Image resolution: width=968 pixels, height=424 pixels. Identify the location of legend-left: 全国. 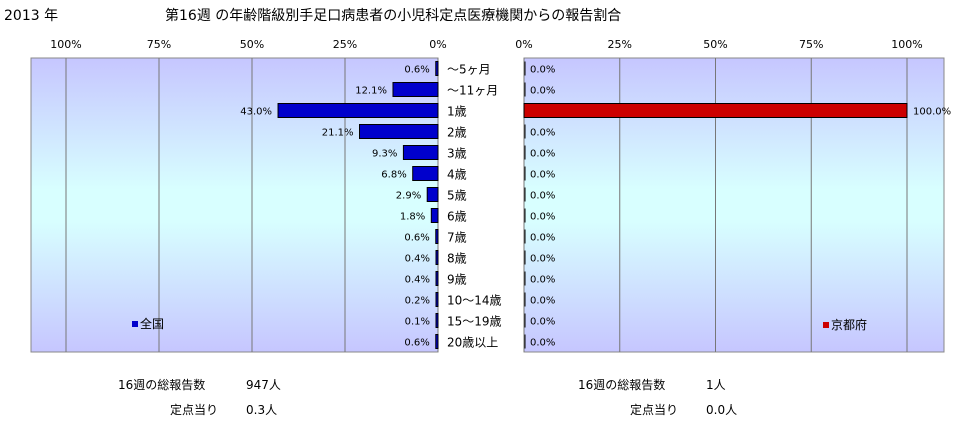
(148, 323).